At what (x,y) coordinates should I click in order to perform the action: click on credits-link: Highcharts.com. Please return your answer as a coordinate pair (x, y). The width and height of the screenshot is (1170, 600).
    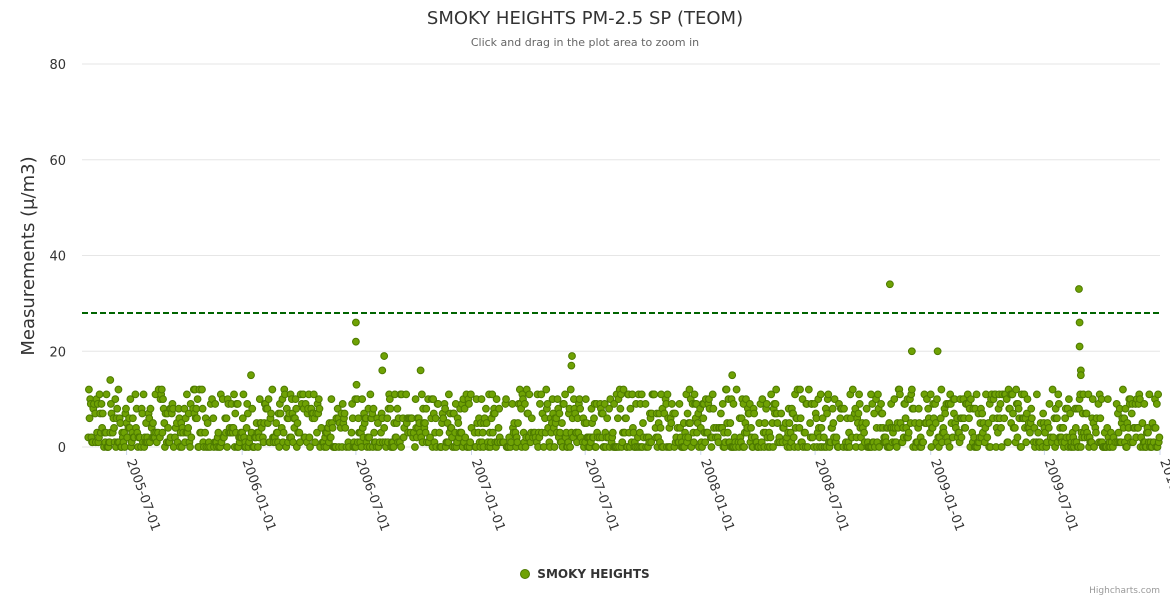
    Looking at the image, I should click on (1124, 591).